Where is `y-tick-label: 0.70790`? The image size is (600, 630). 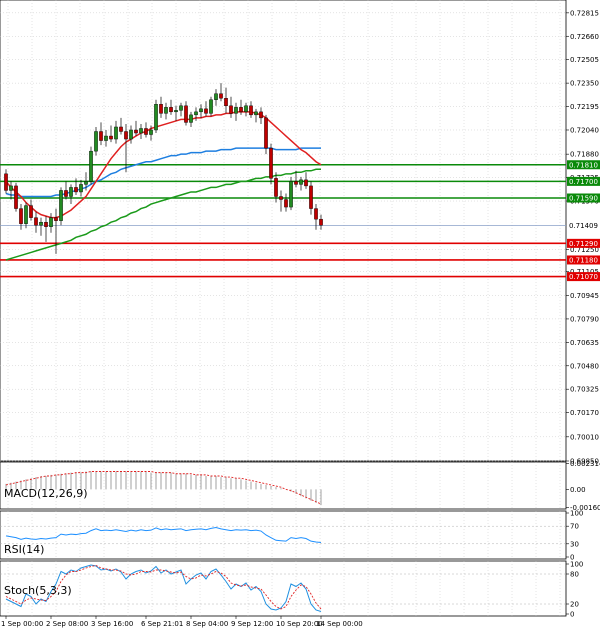
y-tick-label: 0.70790 is located at coordinates (584, 319).